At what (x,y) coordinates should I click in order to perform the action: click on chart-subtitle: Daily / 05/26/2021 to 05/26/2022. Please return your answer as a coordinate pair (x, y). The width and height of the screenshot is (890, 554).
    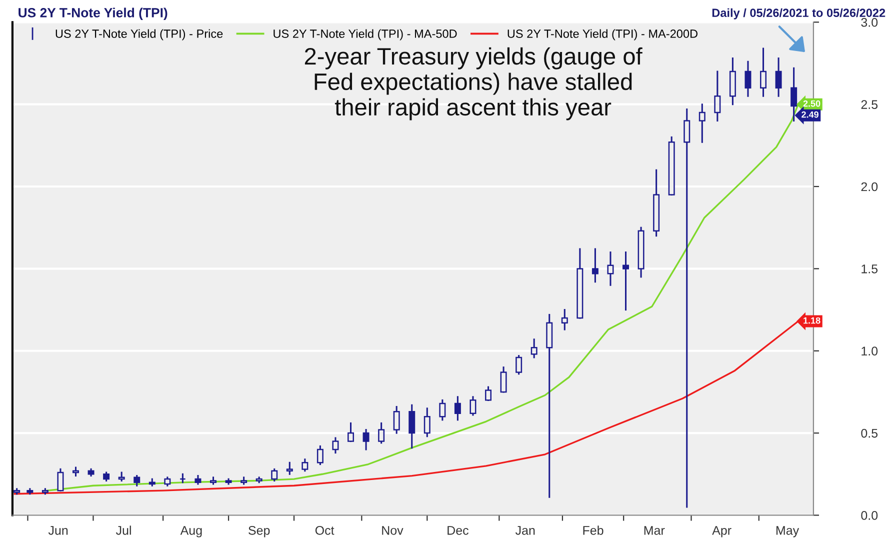
    Looking at the image, I should click on (799, 14).